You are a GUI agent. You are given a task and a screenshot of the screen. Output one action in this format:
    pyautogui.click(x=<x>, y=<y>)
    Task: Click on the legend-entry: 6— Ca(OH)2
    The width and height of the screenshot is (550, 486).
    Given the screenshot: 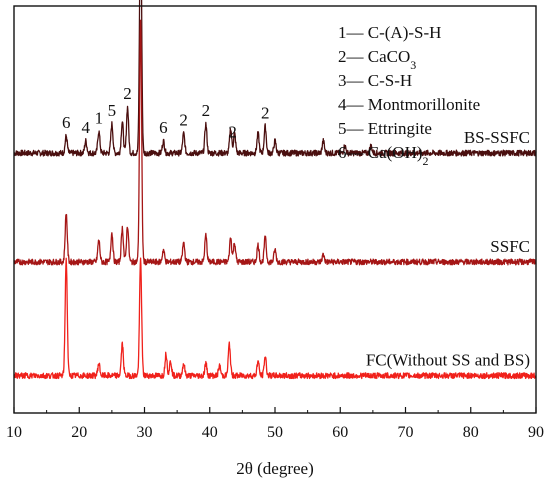 What is the action you would take?
    pyautogui.click(x=383, y=155)
    